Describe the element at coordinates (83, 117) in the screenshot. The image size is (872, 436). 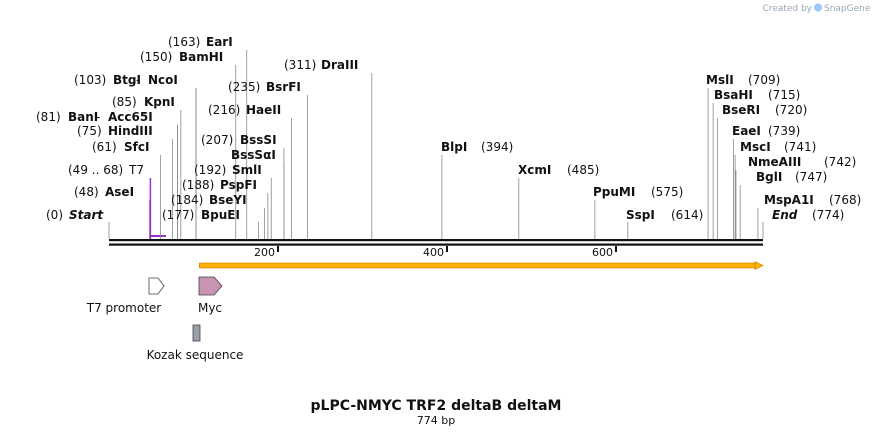
I see `site-name-label: BanI` at that location.